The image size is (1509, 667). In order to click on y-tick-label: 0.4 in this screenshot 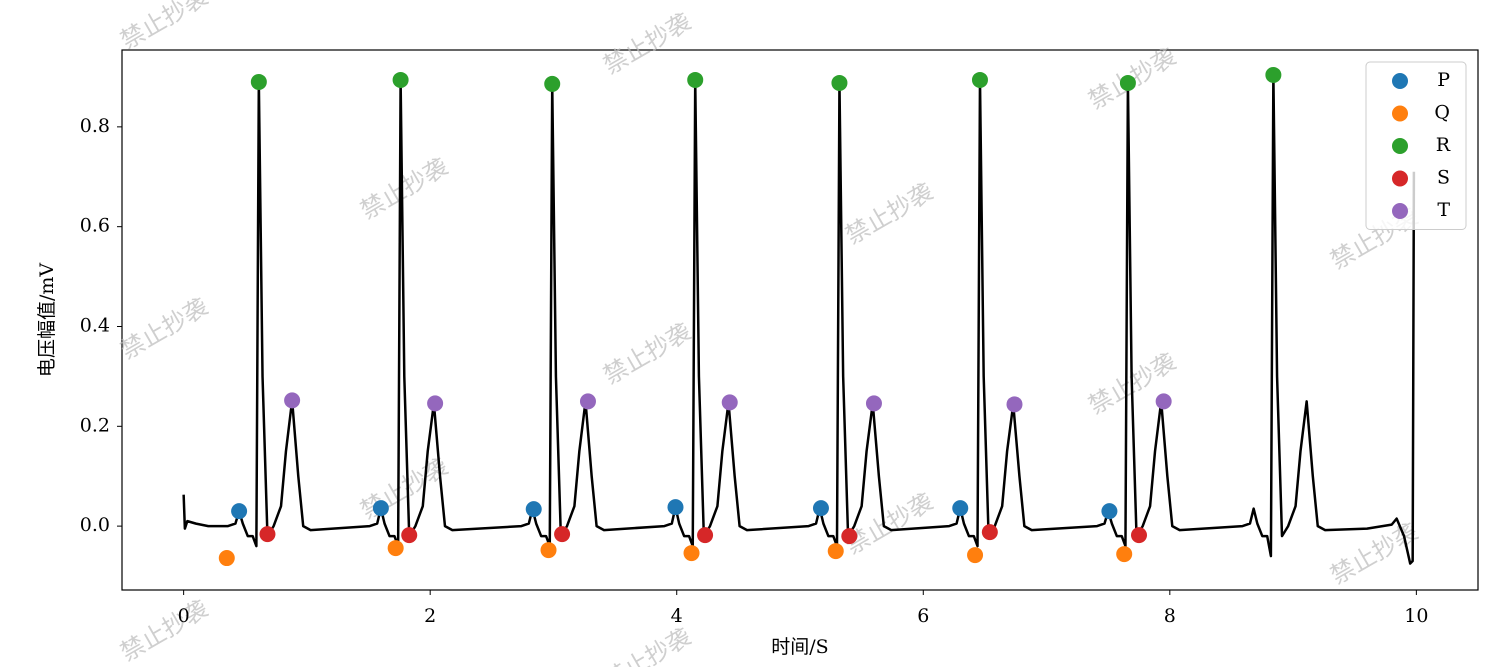, I will do `click(95, 325)`.